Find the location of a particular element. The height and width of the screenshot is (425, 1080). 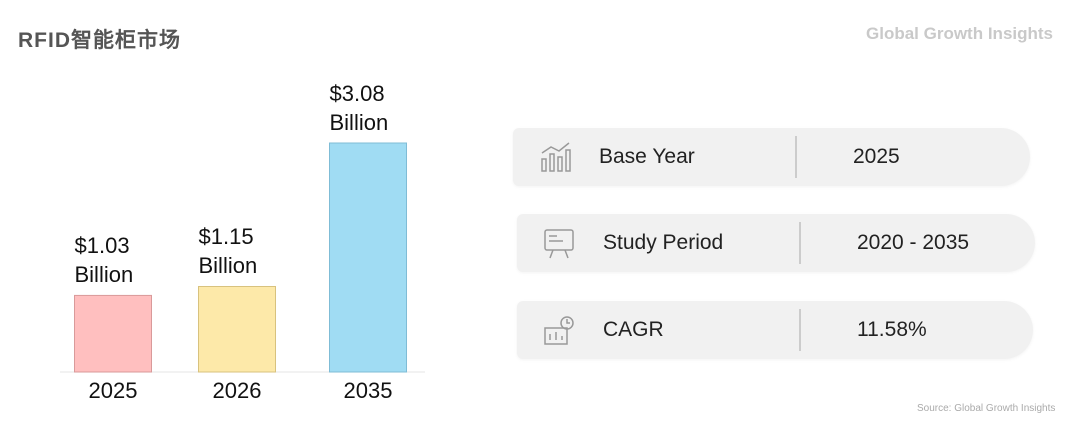

source: Source: Global Growth Insights is located at coordinates (986, 408).